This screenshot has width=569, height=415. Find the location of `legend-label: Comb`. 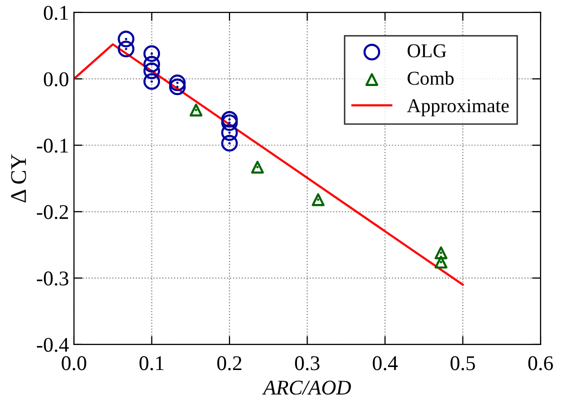

legend-label: Comb is located at coordinates (431, 78).